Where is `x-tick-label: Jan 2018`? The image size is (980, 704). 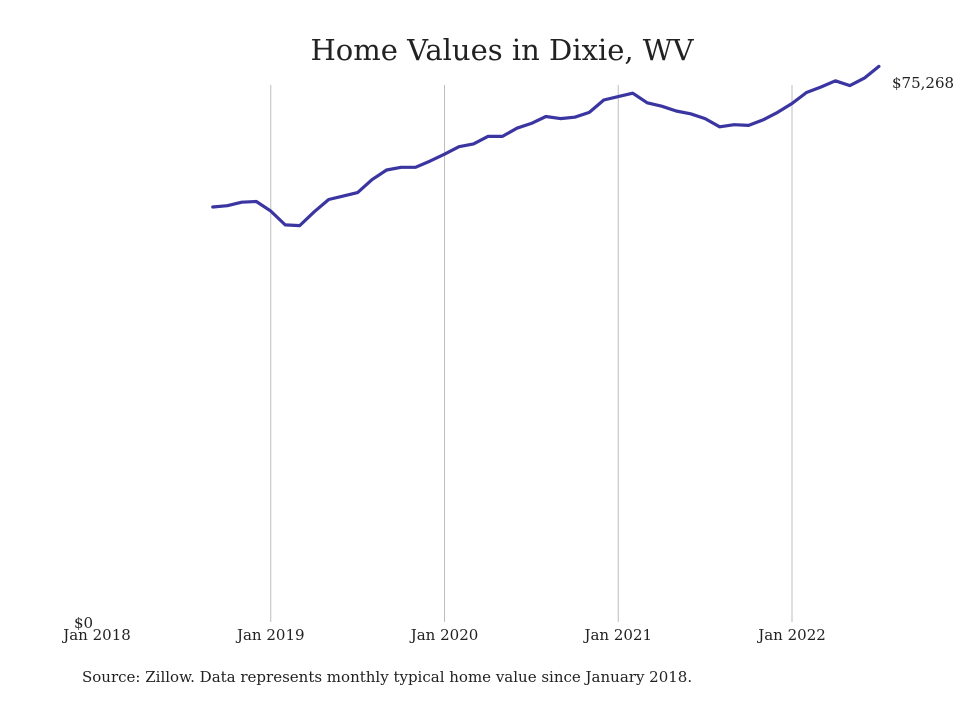
x-tick-label: Jan 2018 is located at coordinates (96, 635).